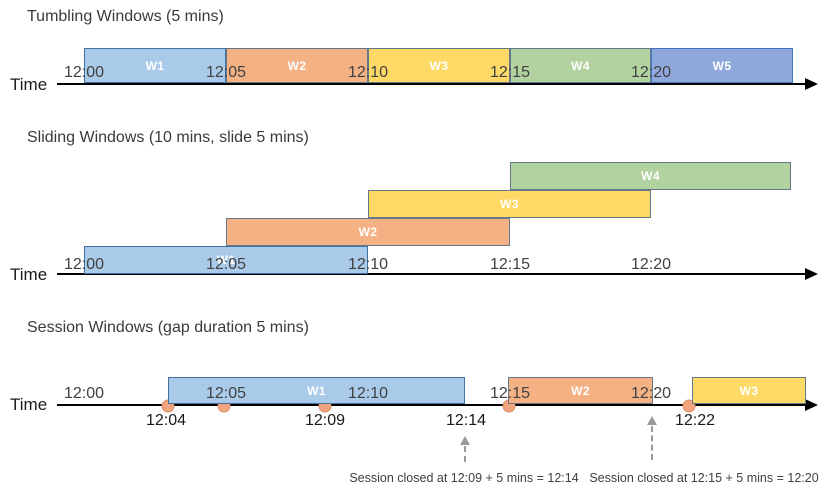  Describe the element at coordinates (125, 16) in the screenshot. I see `tumbling-section-title: Tumbling Windows (5 mins)` at that location.